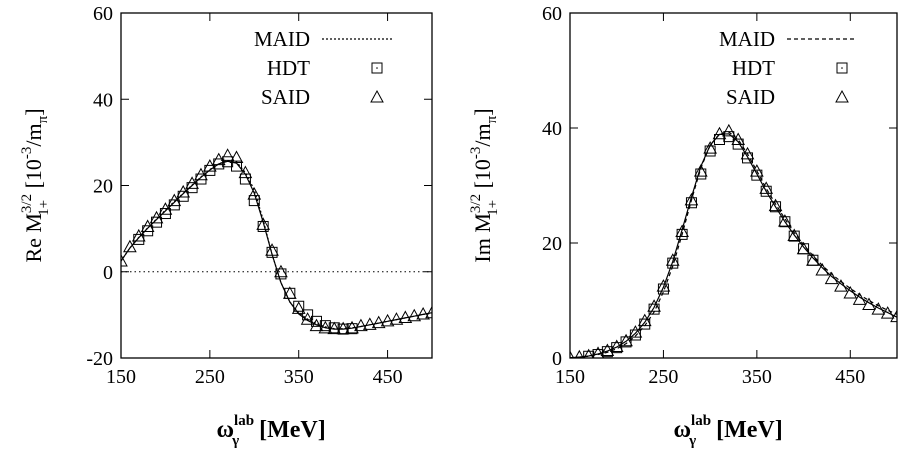 This screenshot has height=459, width=901. I want to click on y-axis-title: Re M3/21+ [10-3/mπ], so click(35, 185).